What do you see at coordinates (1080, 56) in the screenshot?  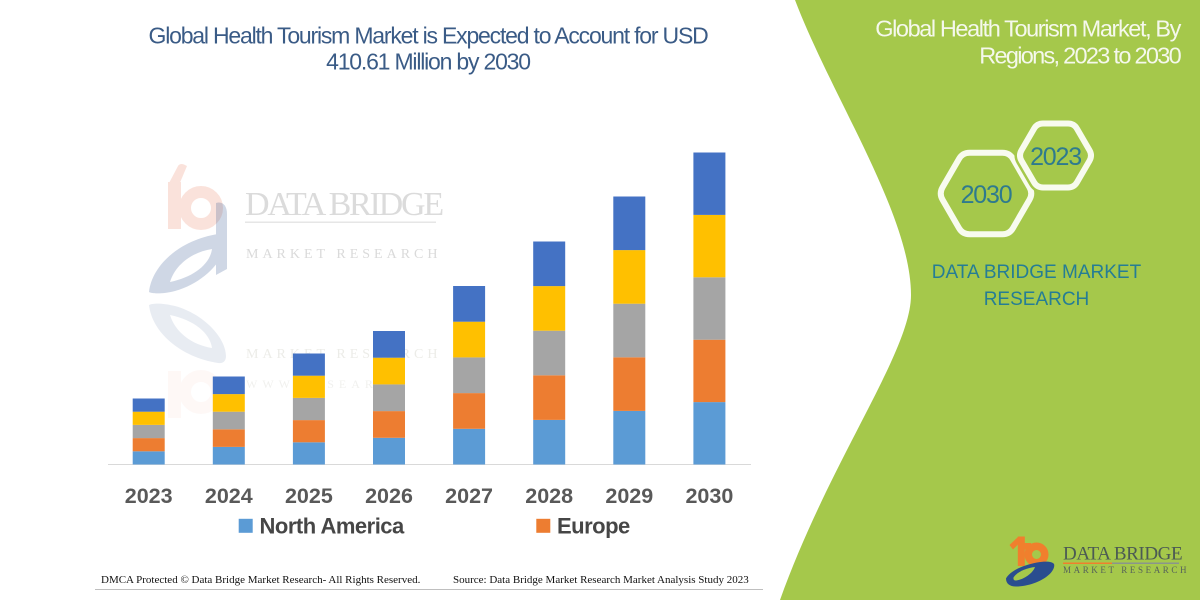 I see `svg-text: Regions, 2023 to 2030` at bounding box center [1080, 56].